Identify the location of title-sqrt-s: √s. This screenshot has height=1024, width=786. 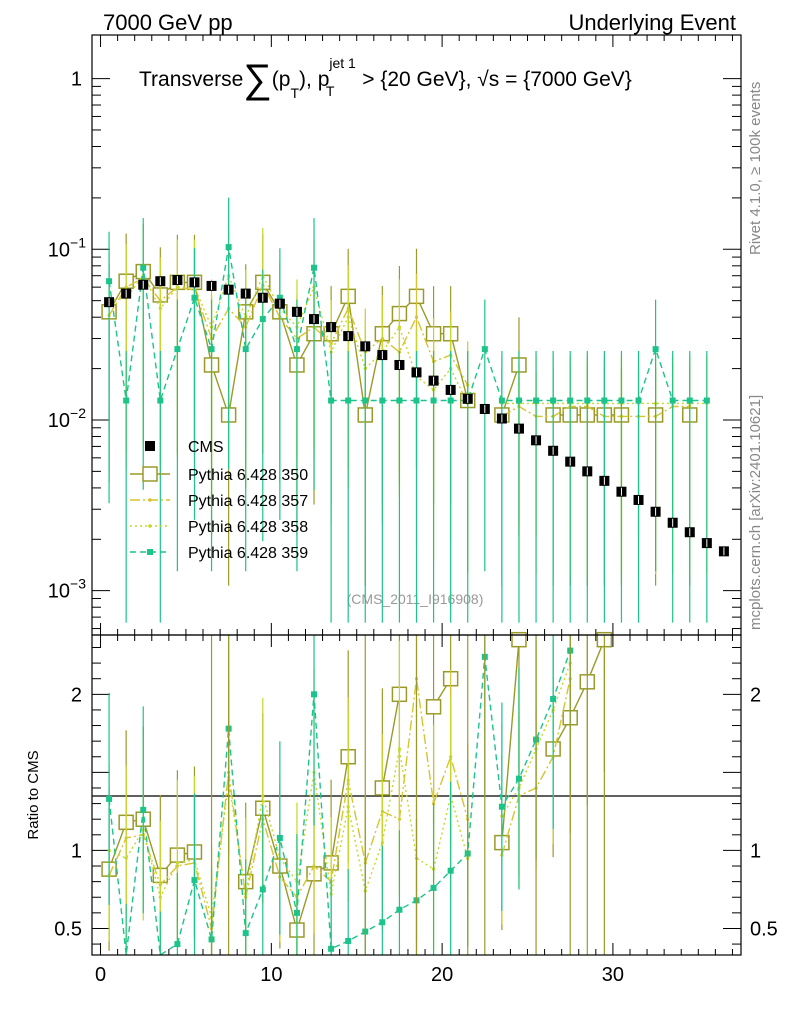
(488, 79).